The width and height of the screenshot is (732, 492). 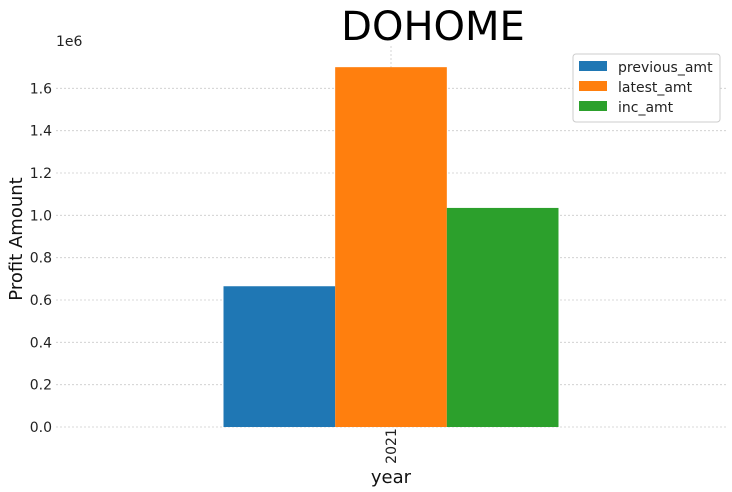 I want to click on bar-latest_amt, so click(x=391, y=247).